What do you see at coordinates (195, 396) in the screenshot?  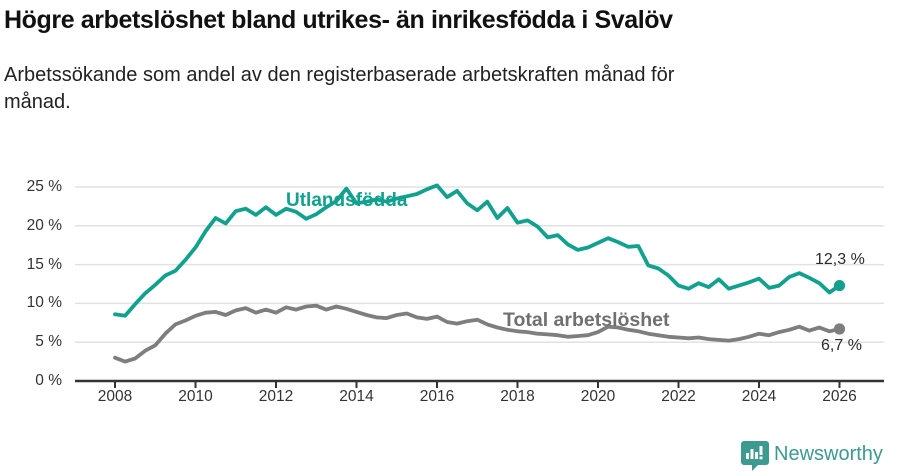 I see `x-axis-tick-2010: 2010` at bounding box center [195, 396].